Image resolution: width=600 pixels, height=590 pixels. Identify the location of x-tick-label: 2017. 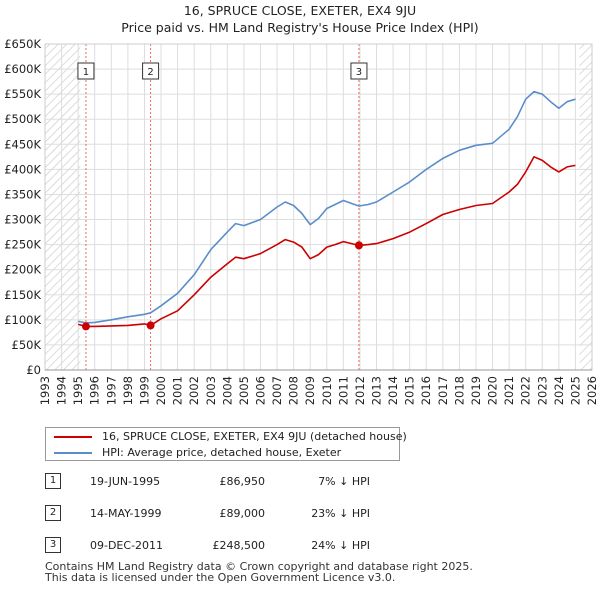
(443, 390).